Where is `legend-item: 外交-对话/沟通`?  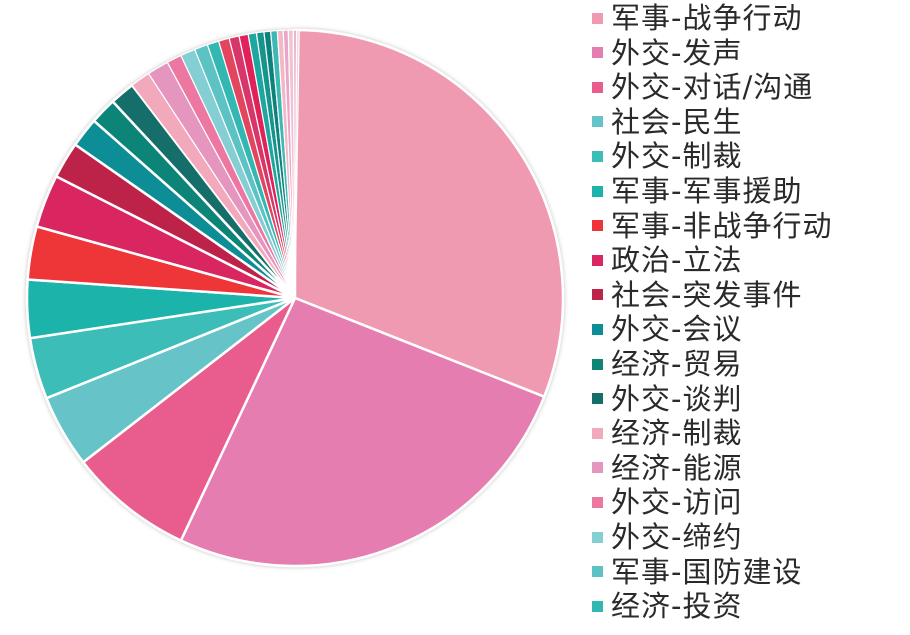
legend-item: 外交-对话/沟通 is located at coordinates (702, 87).